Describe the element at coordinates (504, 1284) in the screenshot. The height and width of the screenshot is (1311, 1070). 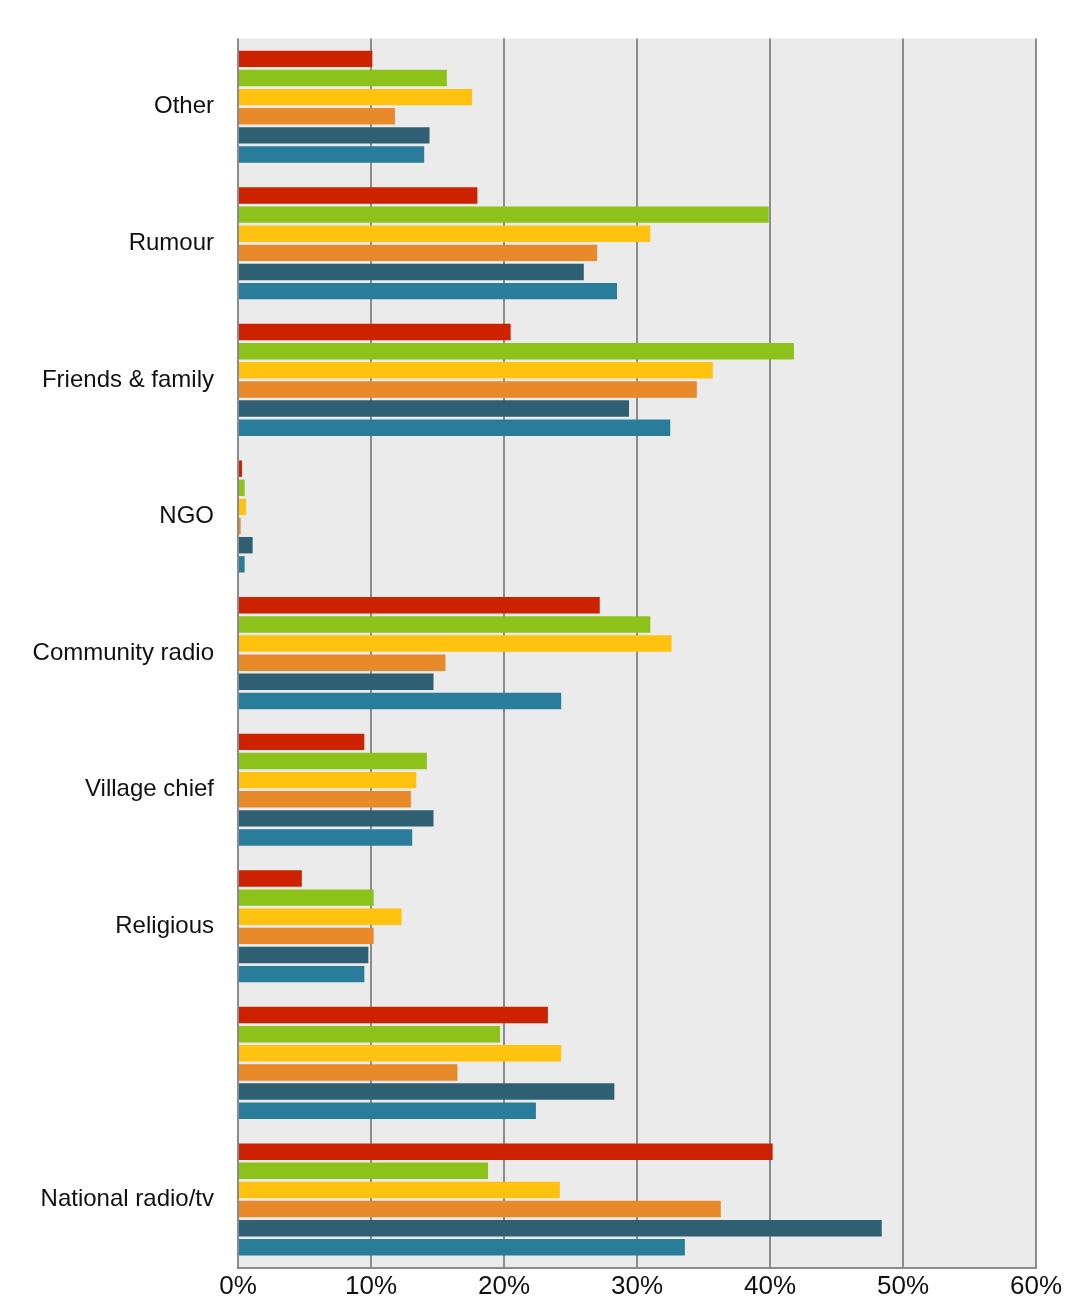
I see `x-tick-label: 20%` at that location.